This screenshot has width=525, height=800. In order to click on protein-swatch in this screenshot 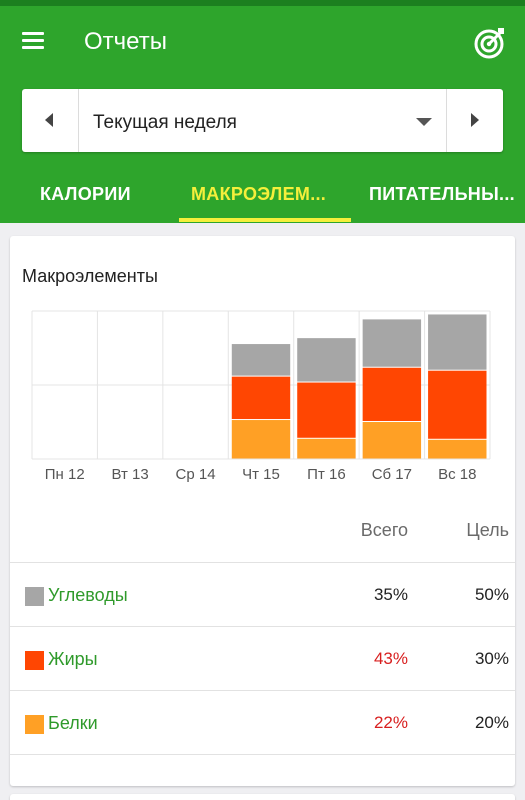, I will do `click(34, 724)`.